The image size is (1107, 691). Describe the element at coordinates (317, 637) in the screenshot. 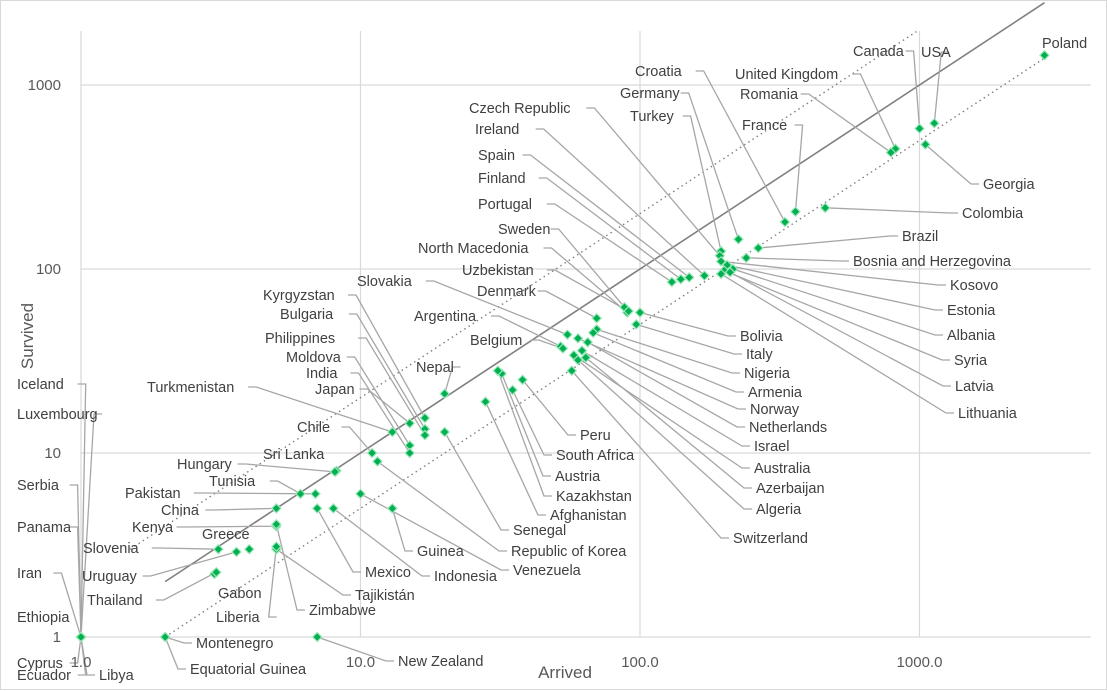

I see `point-new-zealand` at that location.